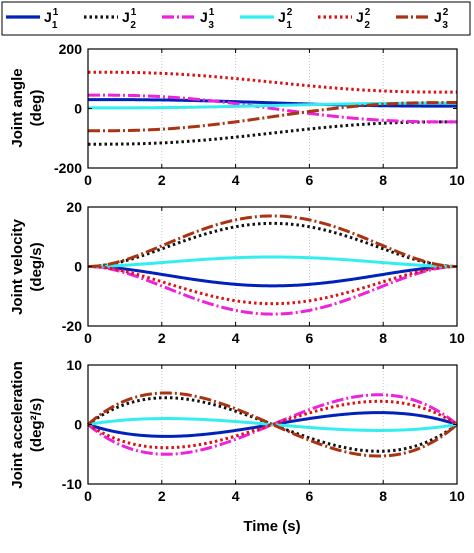 This screenshot has height=553, width=474. Describe the element at coordinates (88, 496) in the screenshot. I see `acceleration-xtick-label: 0` at that location.